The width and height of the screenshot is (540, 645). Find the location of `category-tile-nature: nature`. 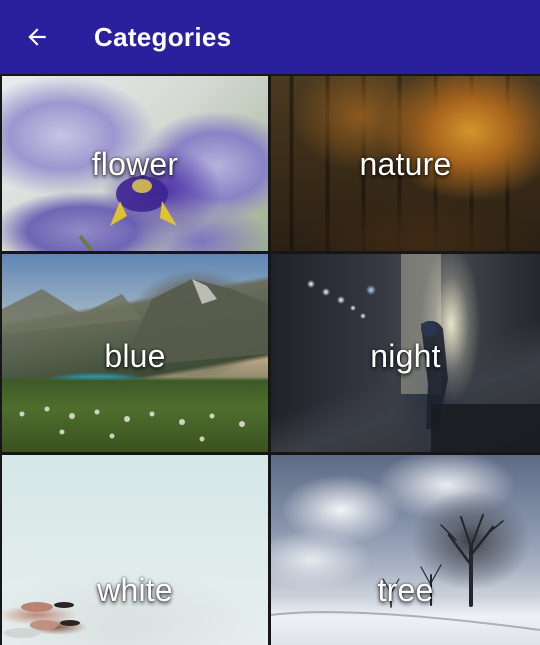

category-tile-nature: nature is located at coordinates (405, 163).